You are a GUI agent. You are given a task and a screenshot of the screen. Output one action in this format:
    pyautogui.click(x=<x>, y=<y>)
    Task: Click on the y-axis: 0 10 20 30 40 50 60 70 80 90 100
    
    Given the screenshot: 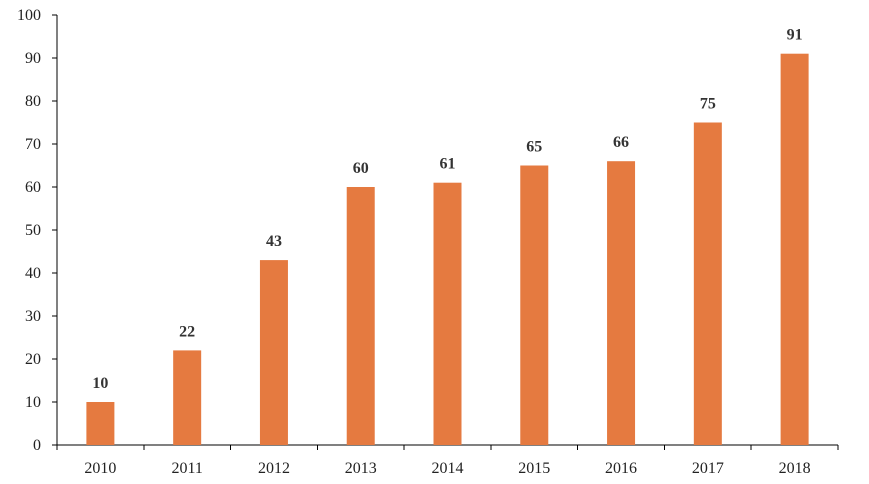 What is the action you would take?
    pyautogui.click(x=37, y=230)
    